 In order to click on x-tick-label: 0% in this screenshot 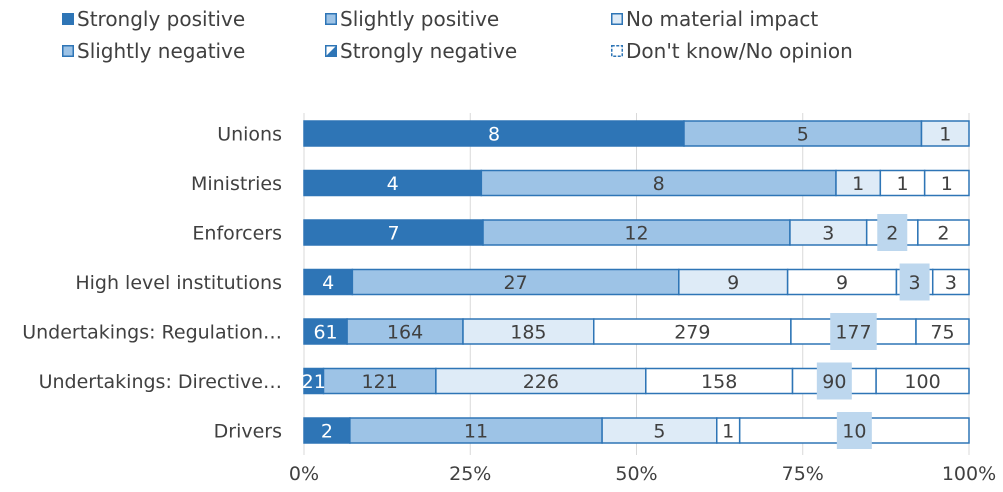, I will do `click(304, 474)`.